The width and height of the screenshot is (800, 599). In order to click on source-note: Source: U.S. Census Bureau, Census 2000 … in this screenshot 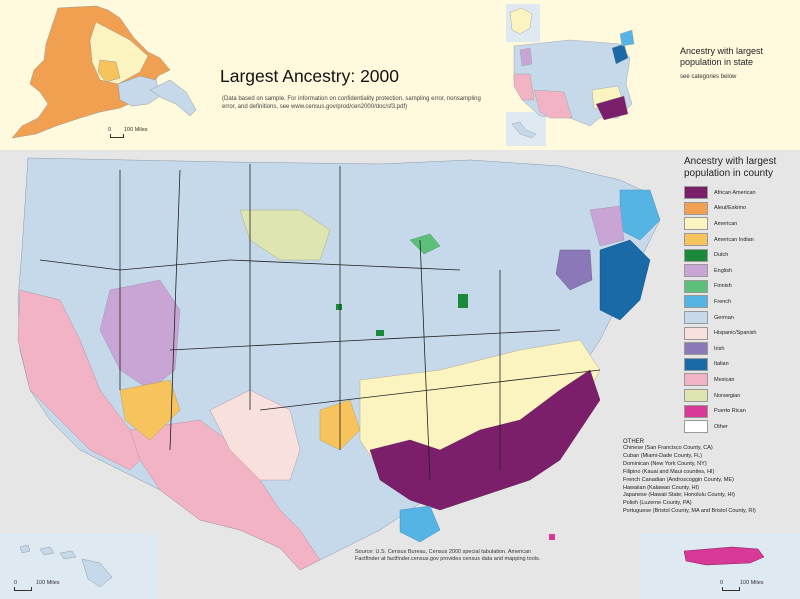, I will do `click(448, 556)`.